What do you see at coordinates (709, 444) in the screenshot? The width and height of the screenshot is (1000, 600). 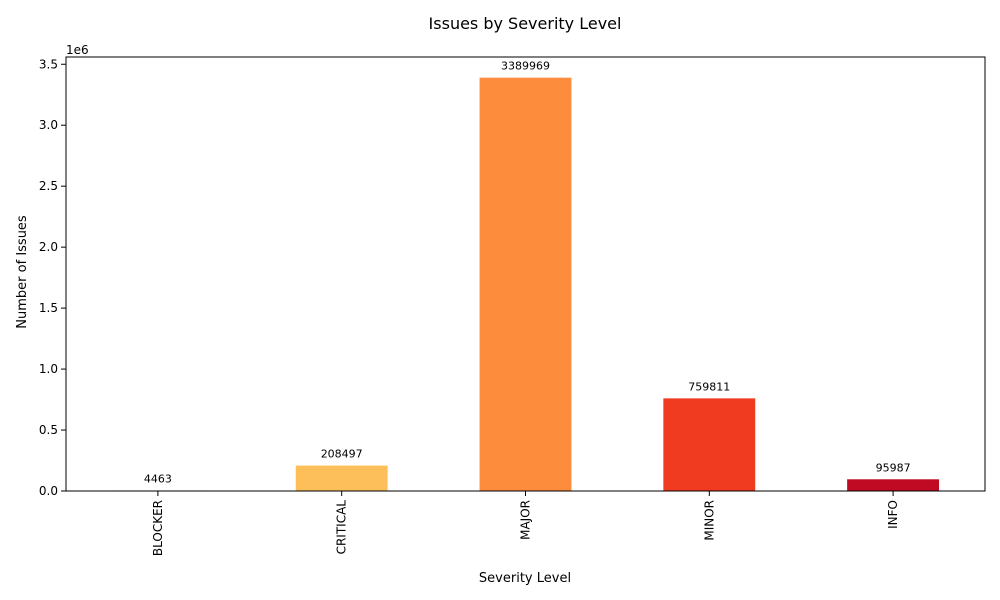 I see `bar-minor` at bounding box center [709, 444].